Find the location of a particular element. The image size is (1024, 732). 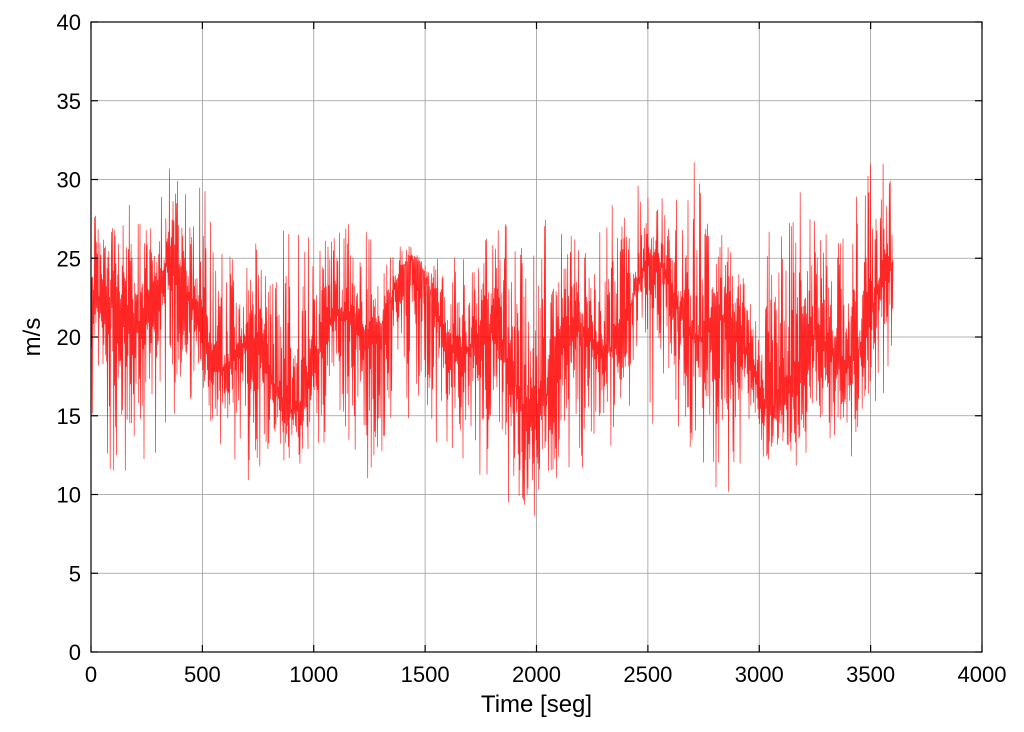

y-tick-labels: 0 5 10 15 20 25 30 35 40 is located at coordinates (69, 337).